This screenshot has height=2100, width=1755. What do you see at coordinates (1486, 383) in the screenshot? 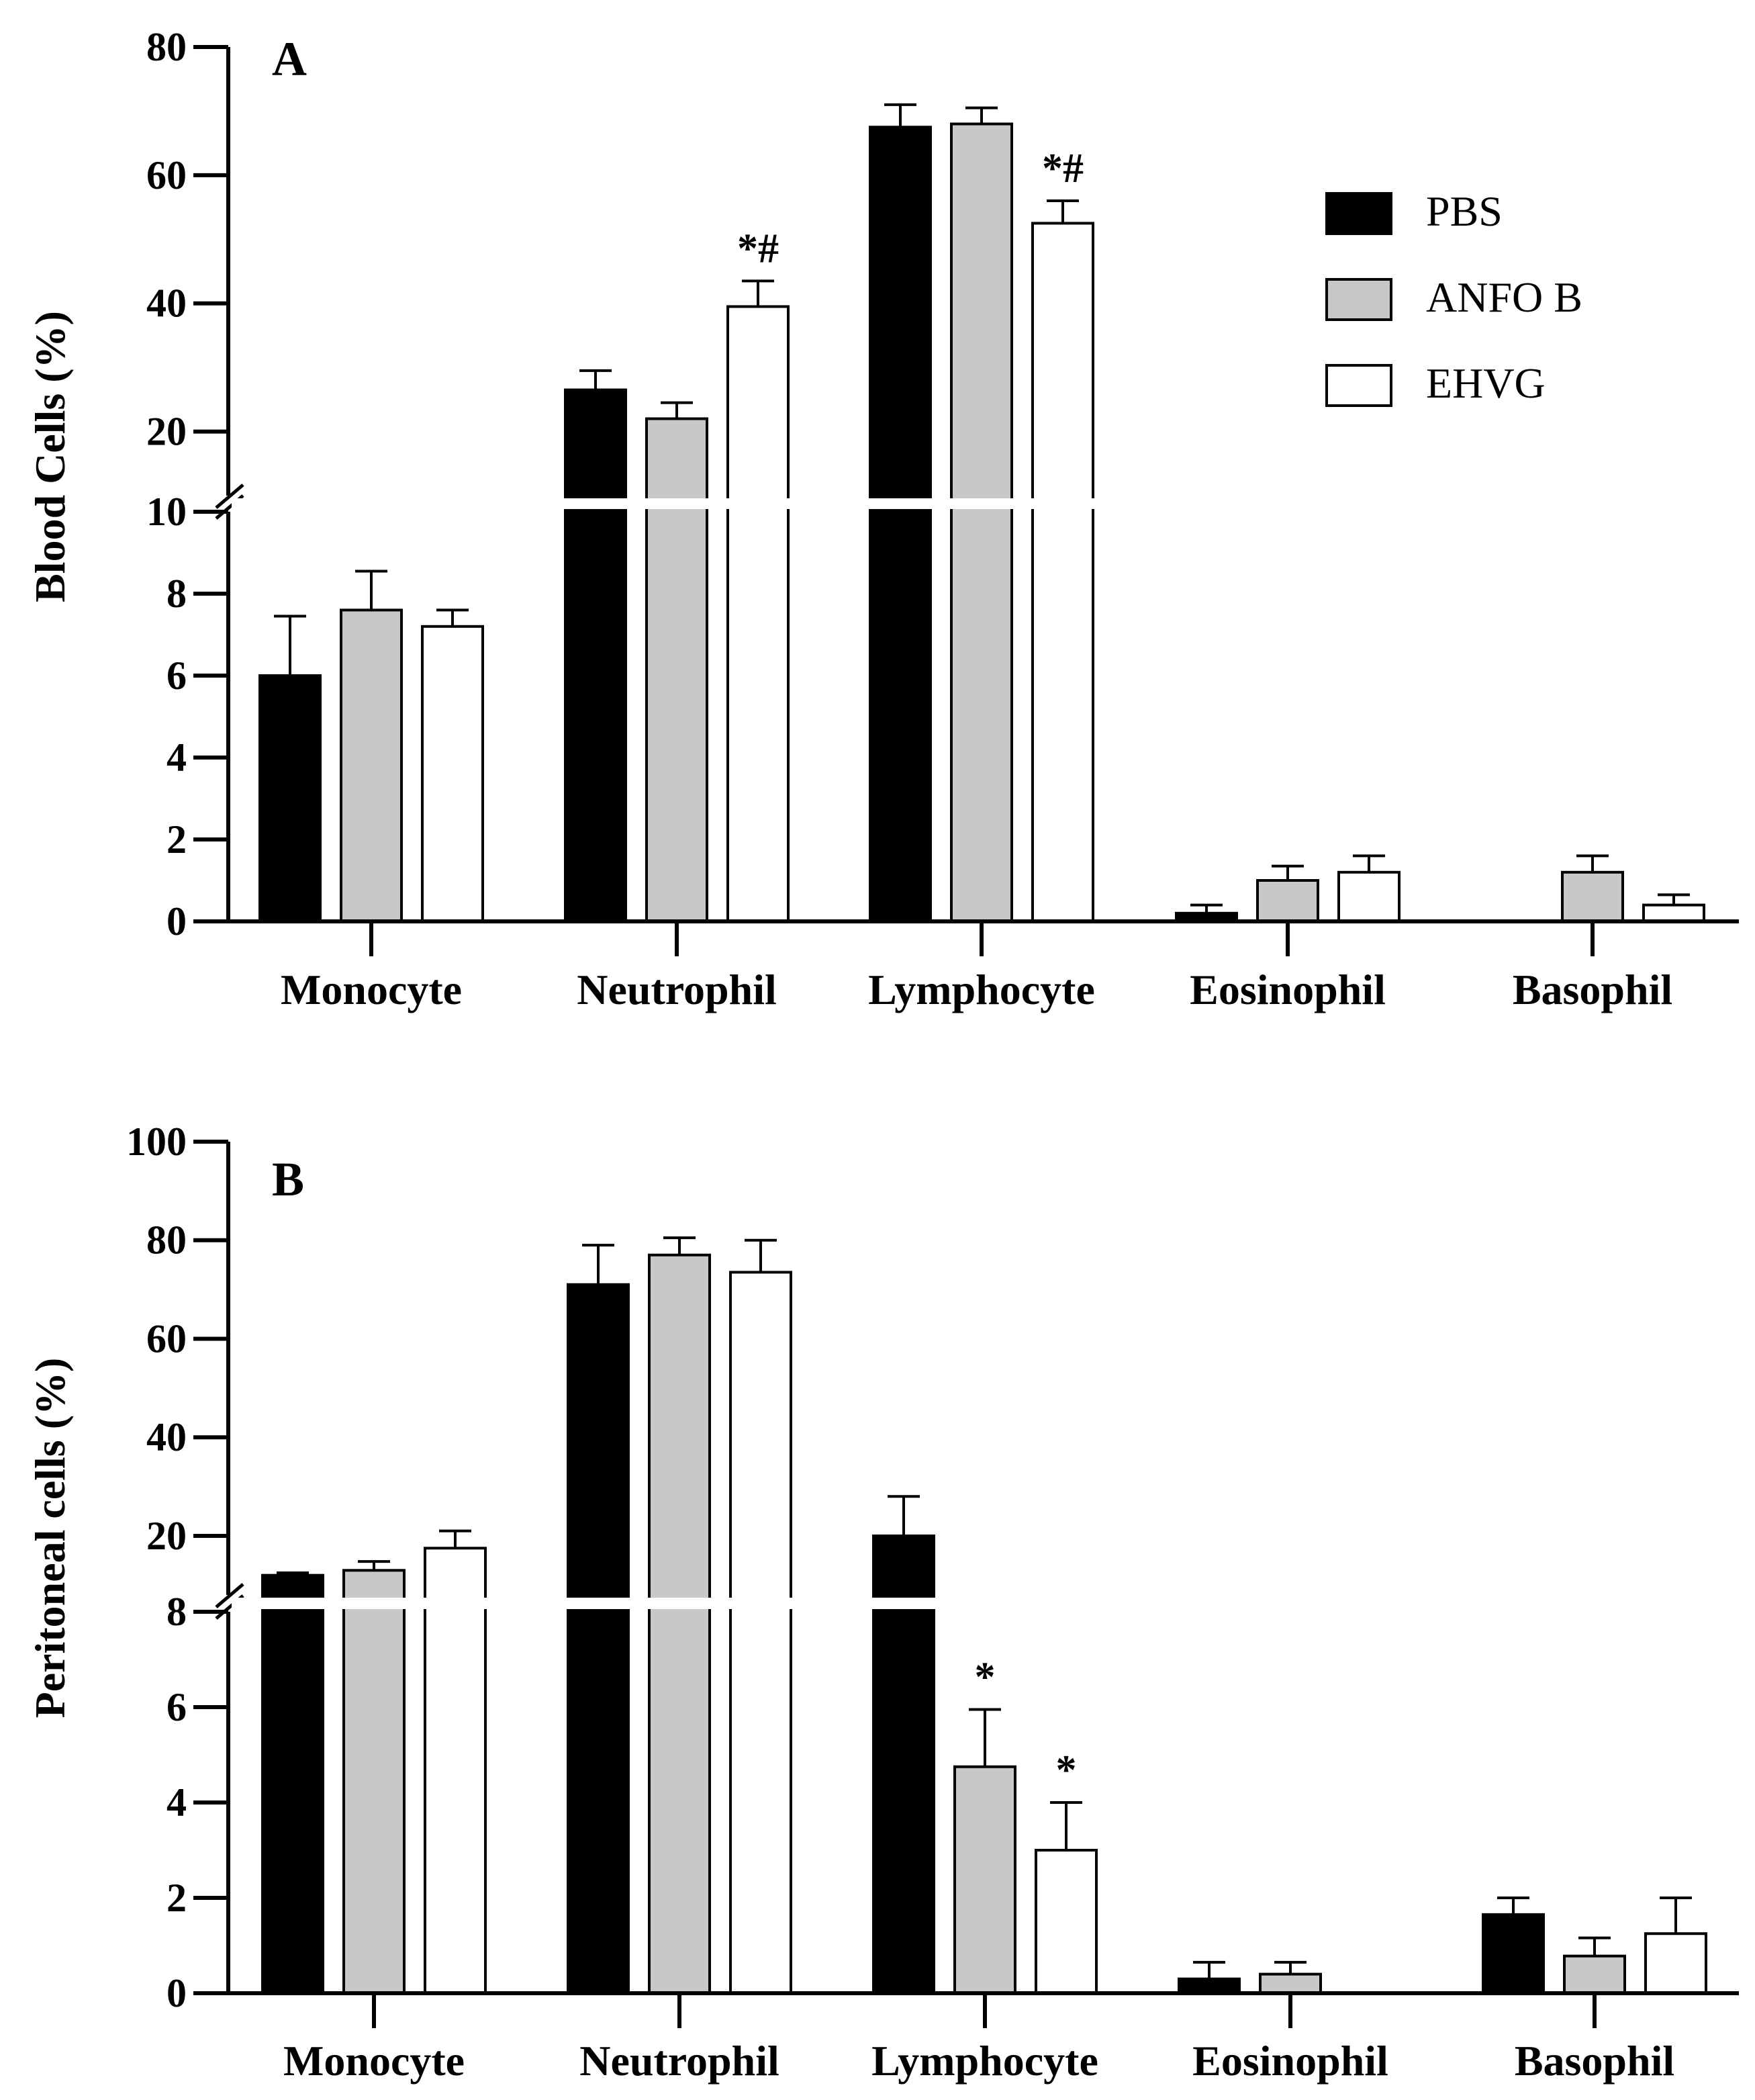
I see `legend-label: EHVG` at bounding box center [1486, 383].